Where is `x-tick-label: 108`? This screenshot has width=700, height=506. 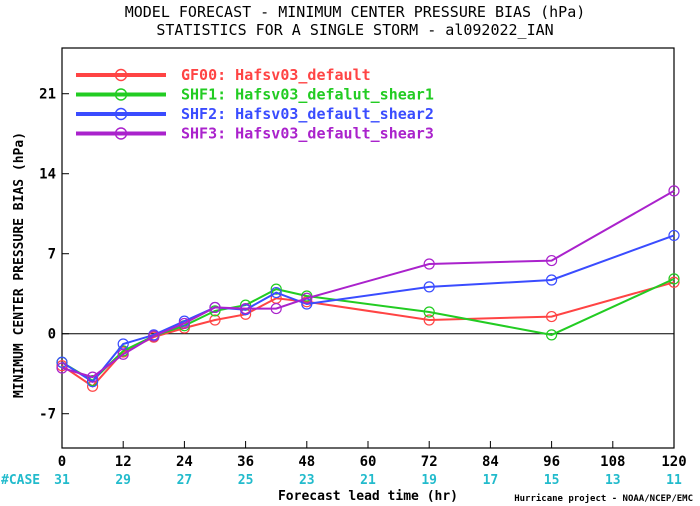 x-tick-label: 108 is located at coordinates (612, 462).